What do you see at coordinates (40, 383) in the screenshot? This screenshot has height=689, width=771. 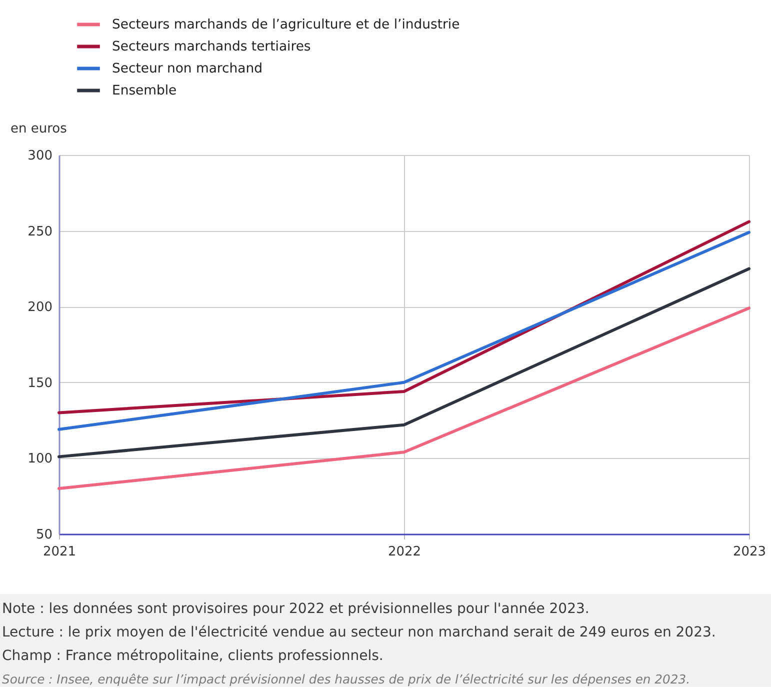 I see `y-tick-label: 150` at bounding box center [40, 383].